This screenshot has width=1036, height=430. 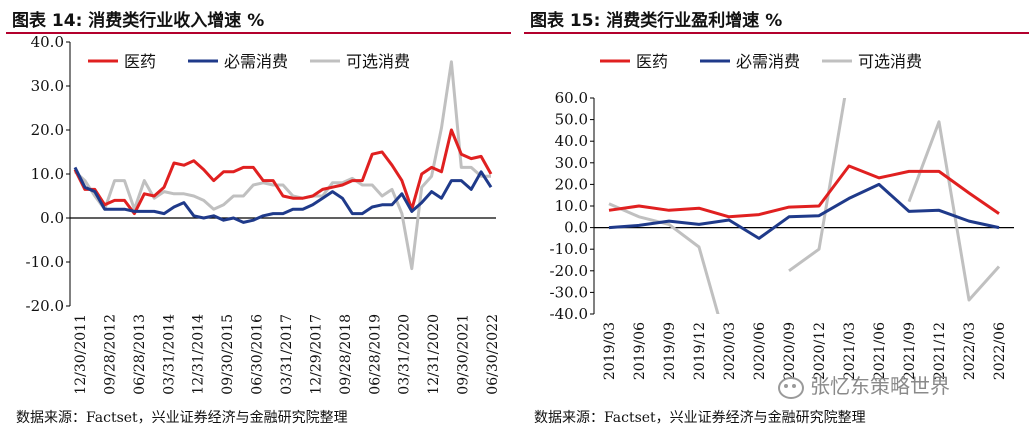 What do you see at coordinates (464, 354) in the screenshot?
I see `x-tick-label: 09/30/2021` at bounding box center [464, 354].